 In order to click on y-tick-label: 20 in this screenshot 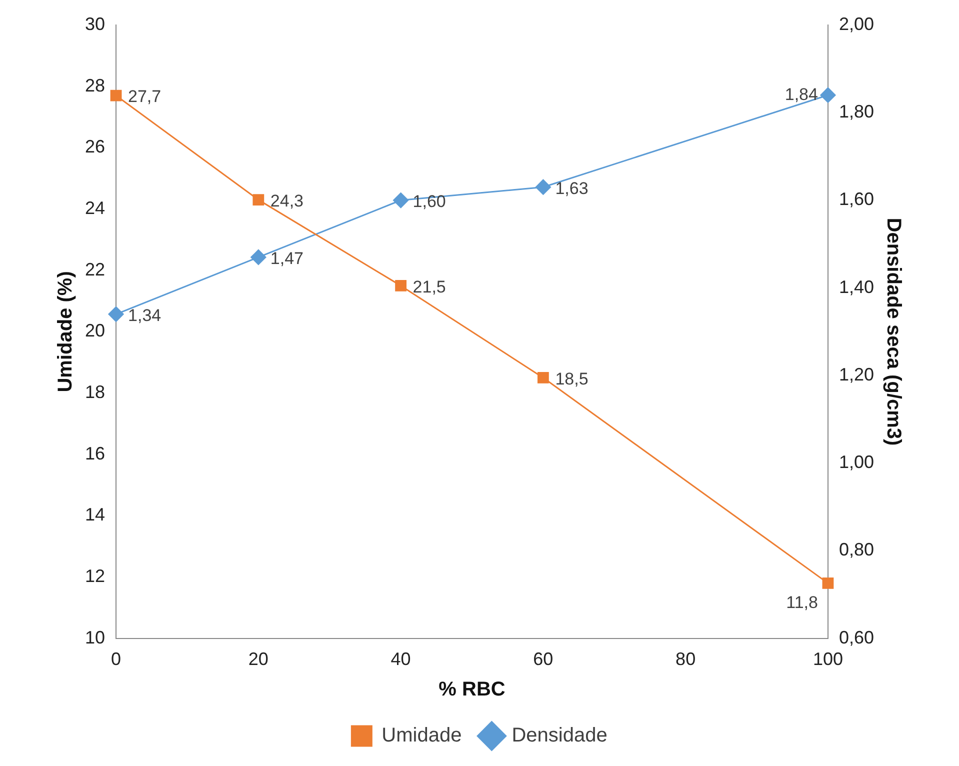, I will do `click(95, 330)`.